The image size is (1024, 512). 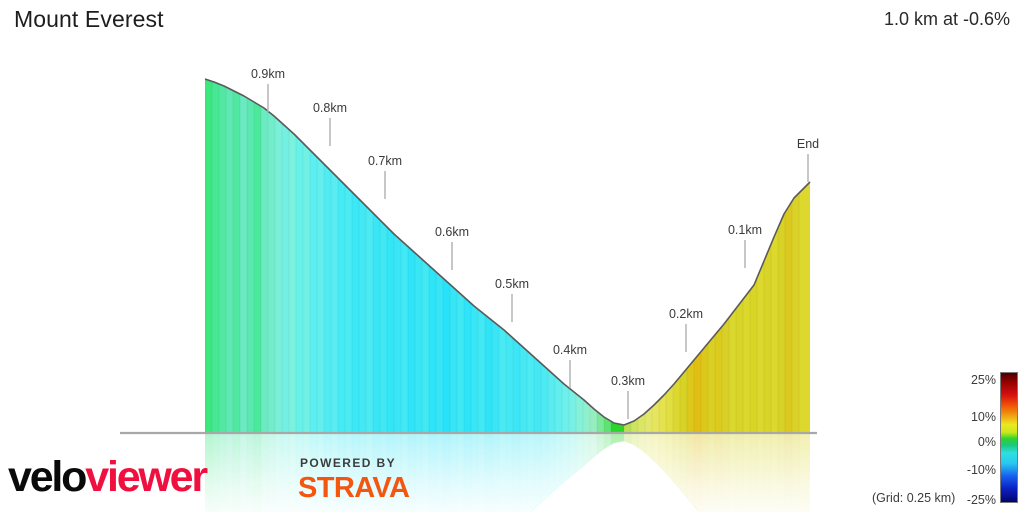 What do you see at coordinates (507, 472) in the screenshot?
I see `profile-reflection` at bounding box center [507, 472].